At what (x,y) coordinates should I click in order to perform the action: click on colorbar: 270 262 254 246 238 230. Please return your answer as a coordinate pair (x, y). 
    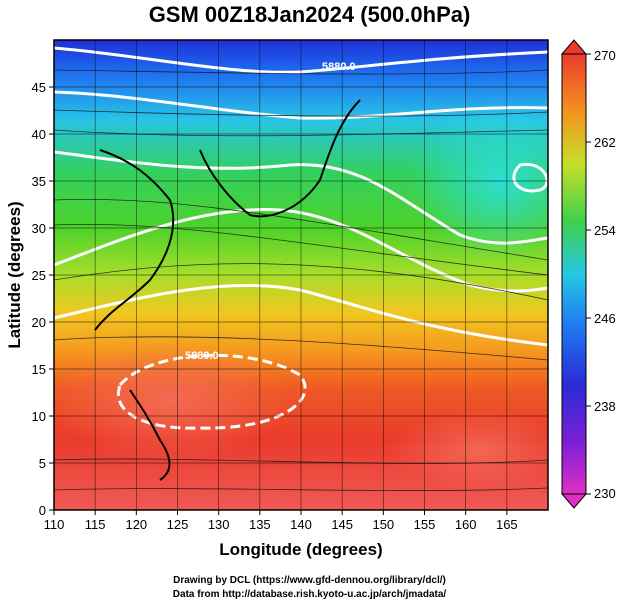
    Looking at the image, I should click on (588, 274).